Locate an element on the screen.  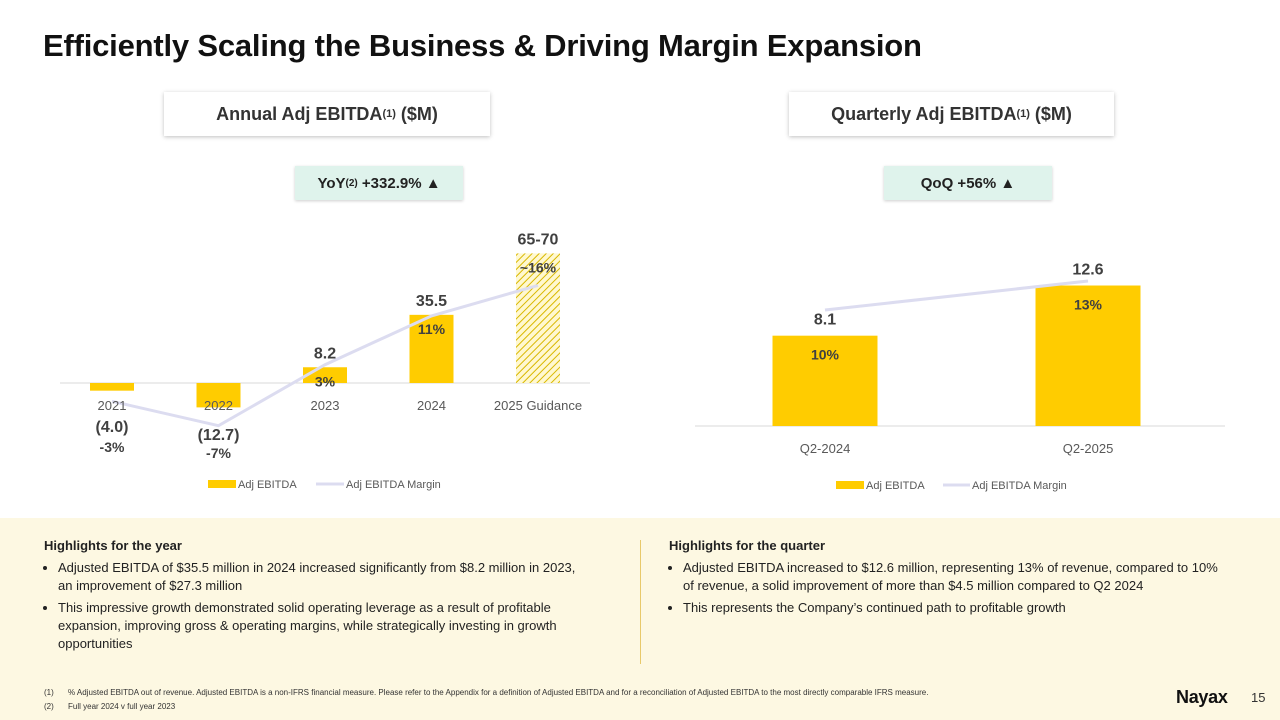
qoq-value: QoQ +56% ▲ is located at coordinates (968, 183).